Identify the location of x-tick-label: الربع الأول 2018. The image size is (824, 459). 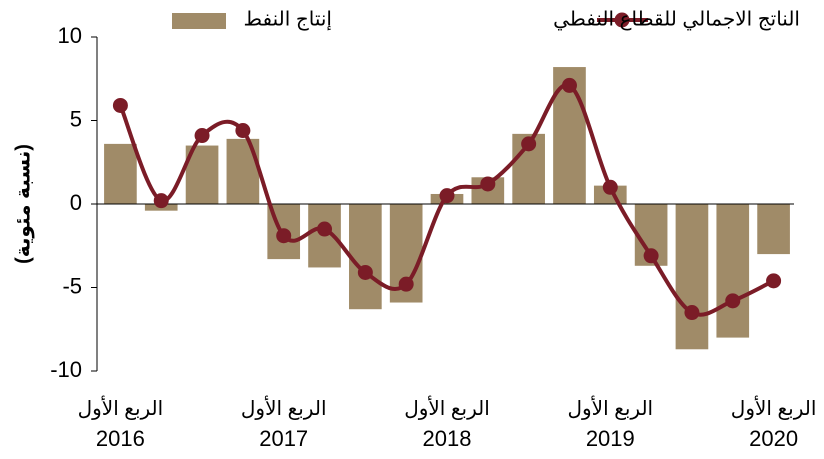
(447, 423).